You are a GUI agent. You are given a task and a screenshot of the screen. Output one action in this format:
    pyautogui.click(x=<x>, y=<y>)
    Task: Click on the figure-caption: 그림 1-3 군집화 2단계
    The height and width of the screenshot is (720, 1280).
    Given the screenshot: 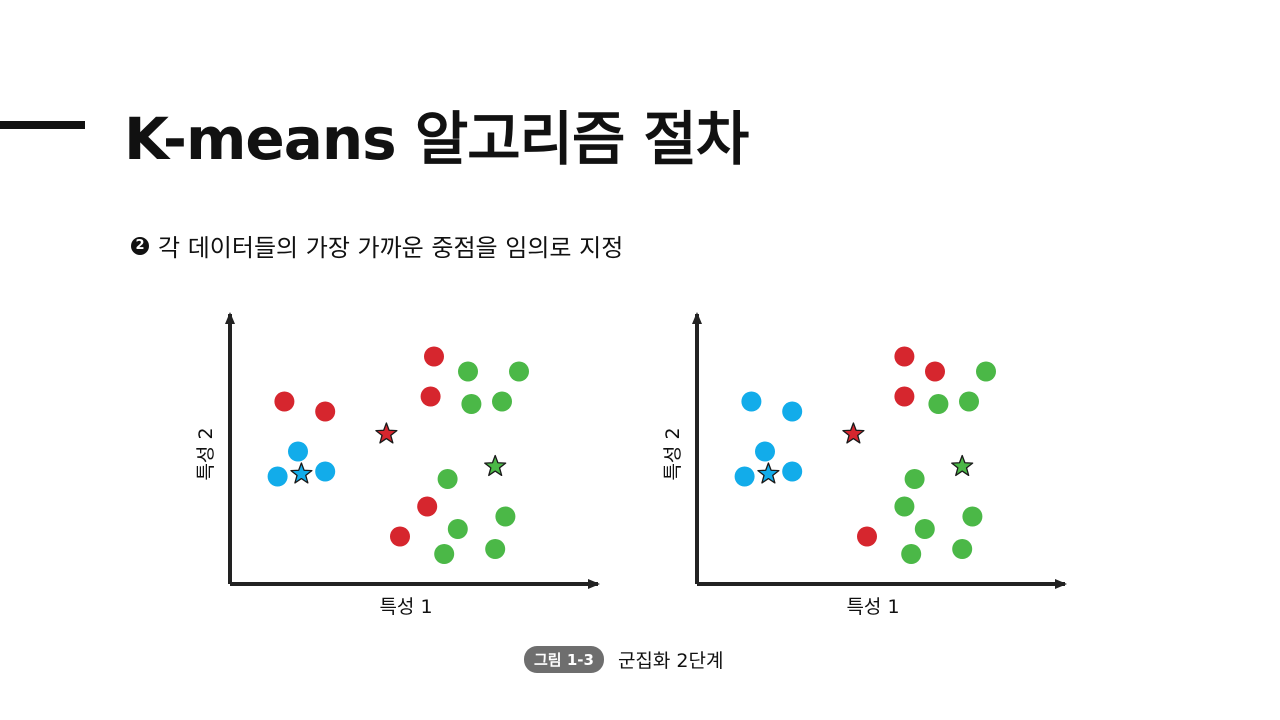 What is the action you would take?
    pyautogui.click(x=623, y=659)
    